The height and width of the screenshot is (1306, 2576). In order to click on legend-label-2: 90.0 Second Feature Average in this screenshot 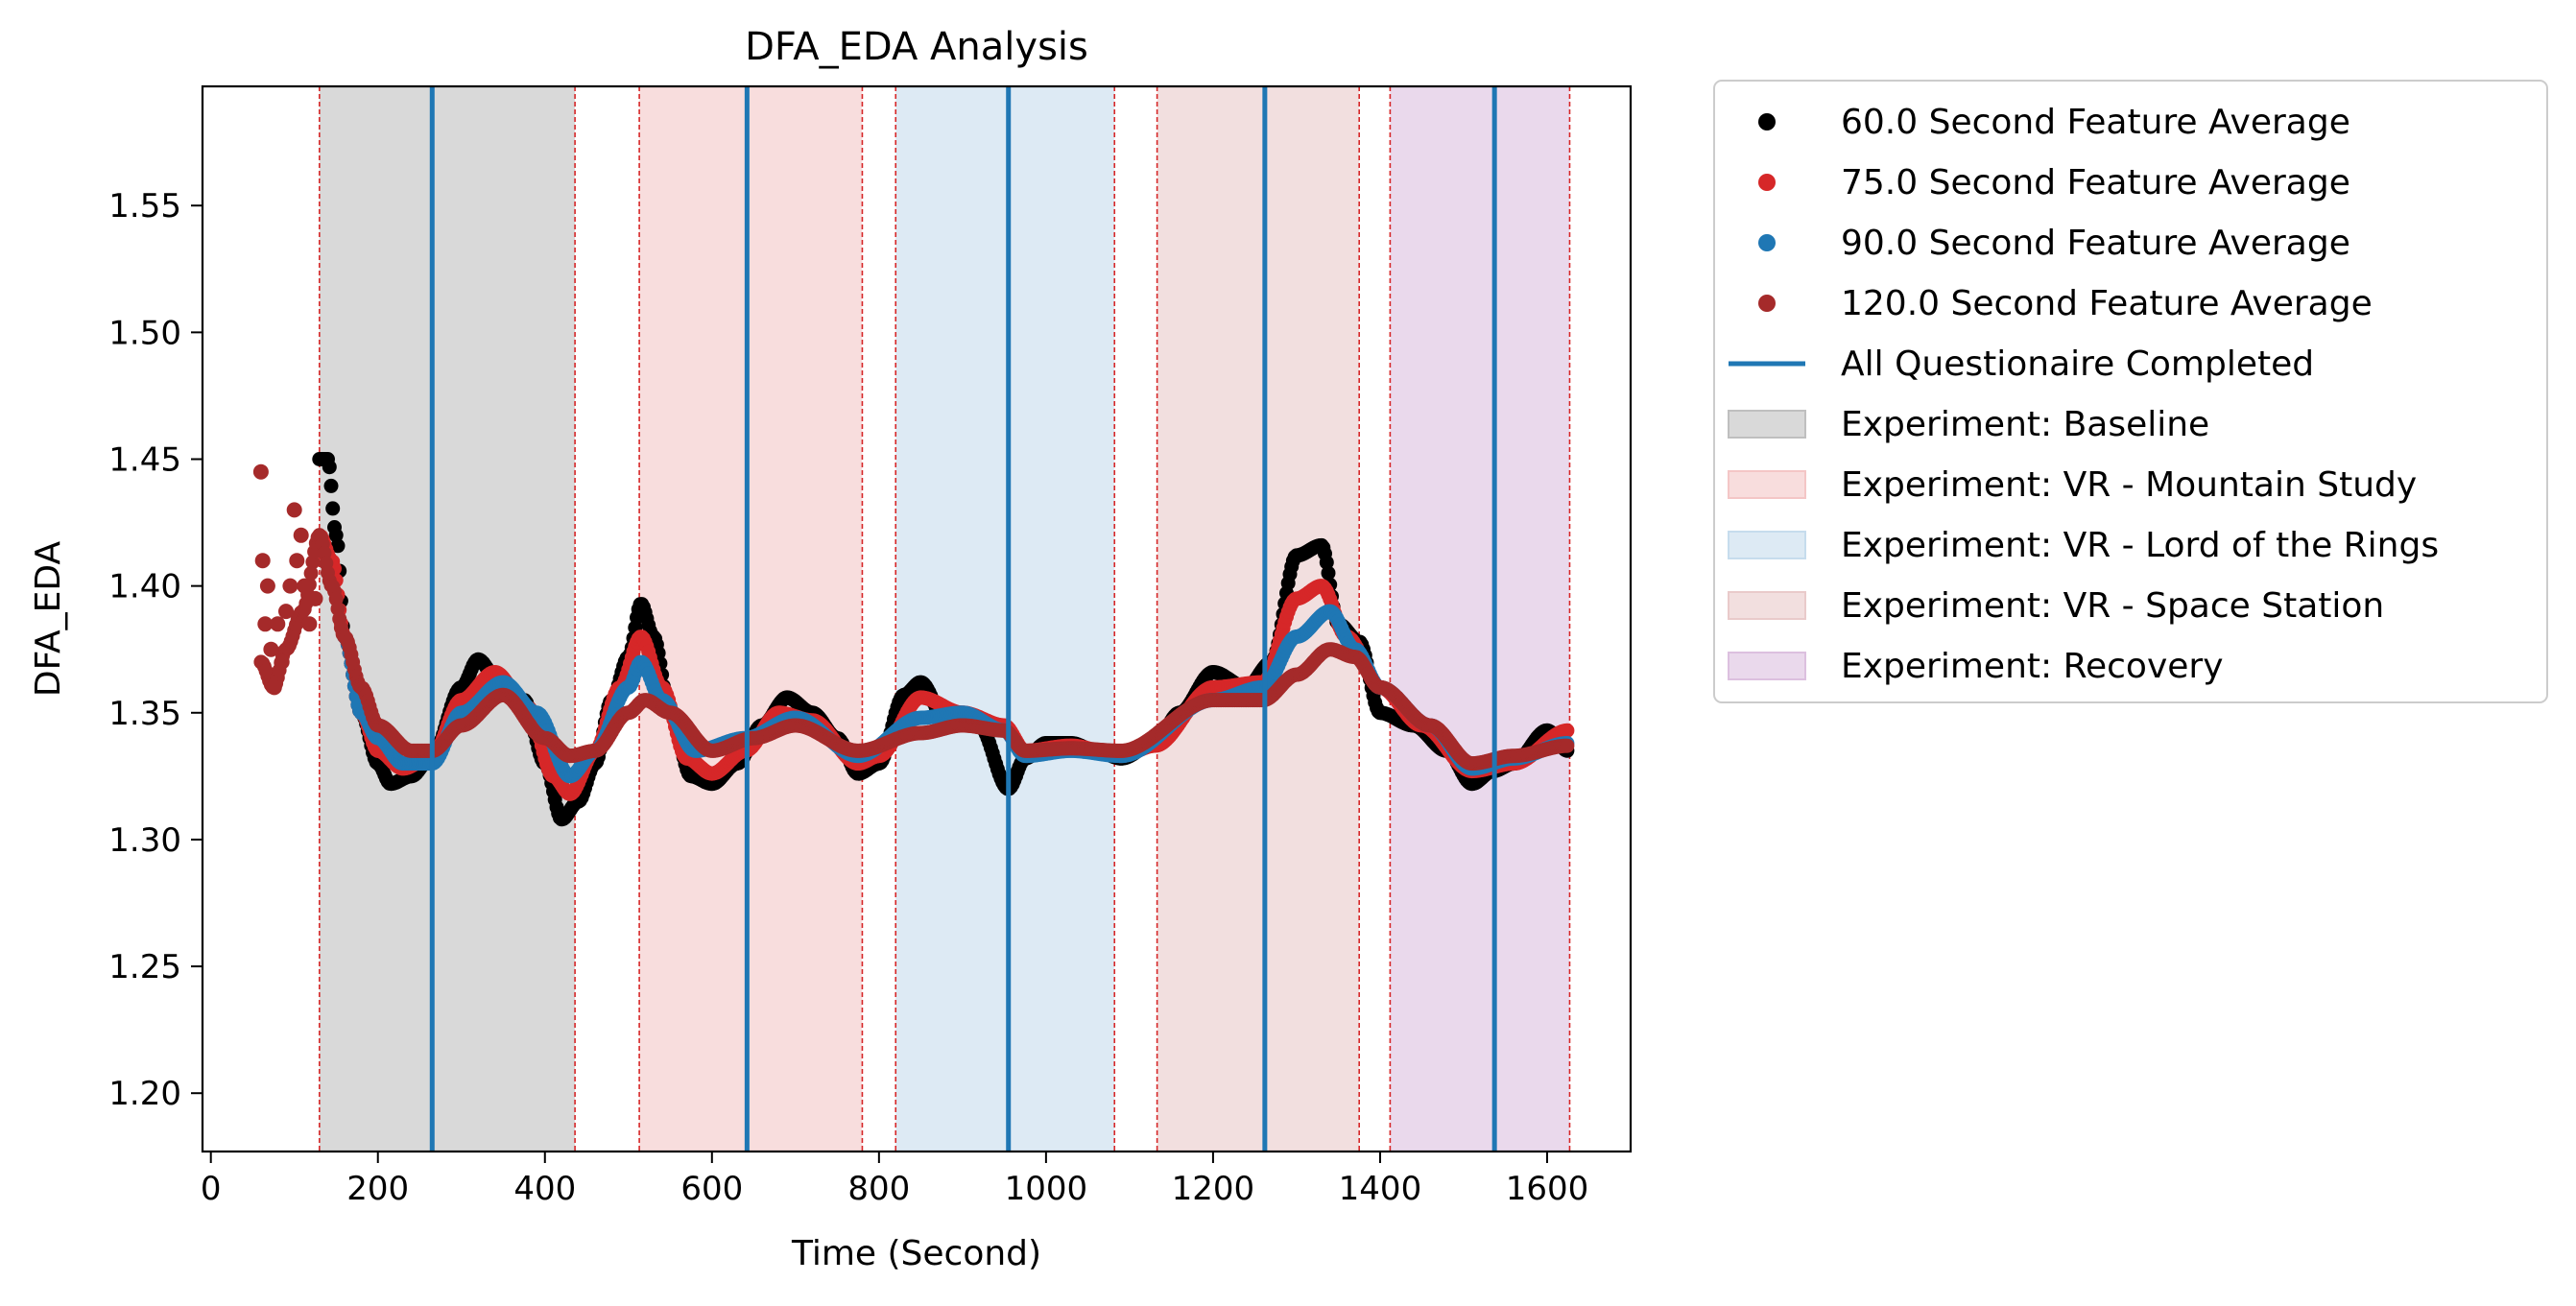, I will do `click(2095, 244)`.